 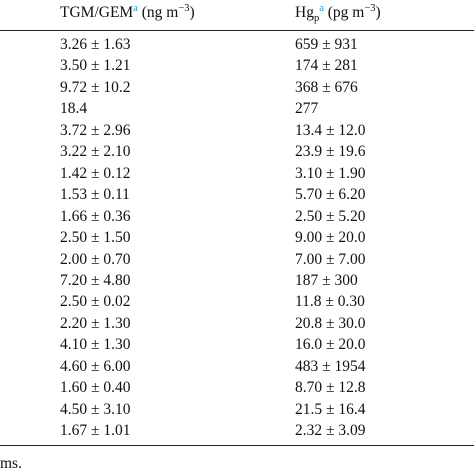 What do you see at coordinates (95, 431) in the screenshot?
I see `table-cell: 1.67 ± 1.01` at bounding box center [95, 431].